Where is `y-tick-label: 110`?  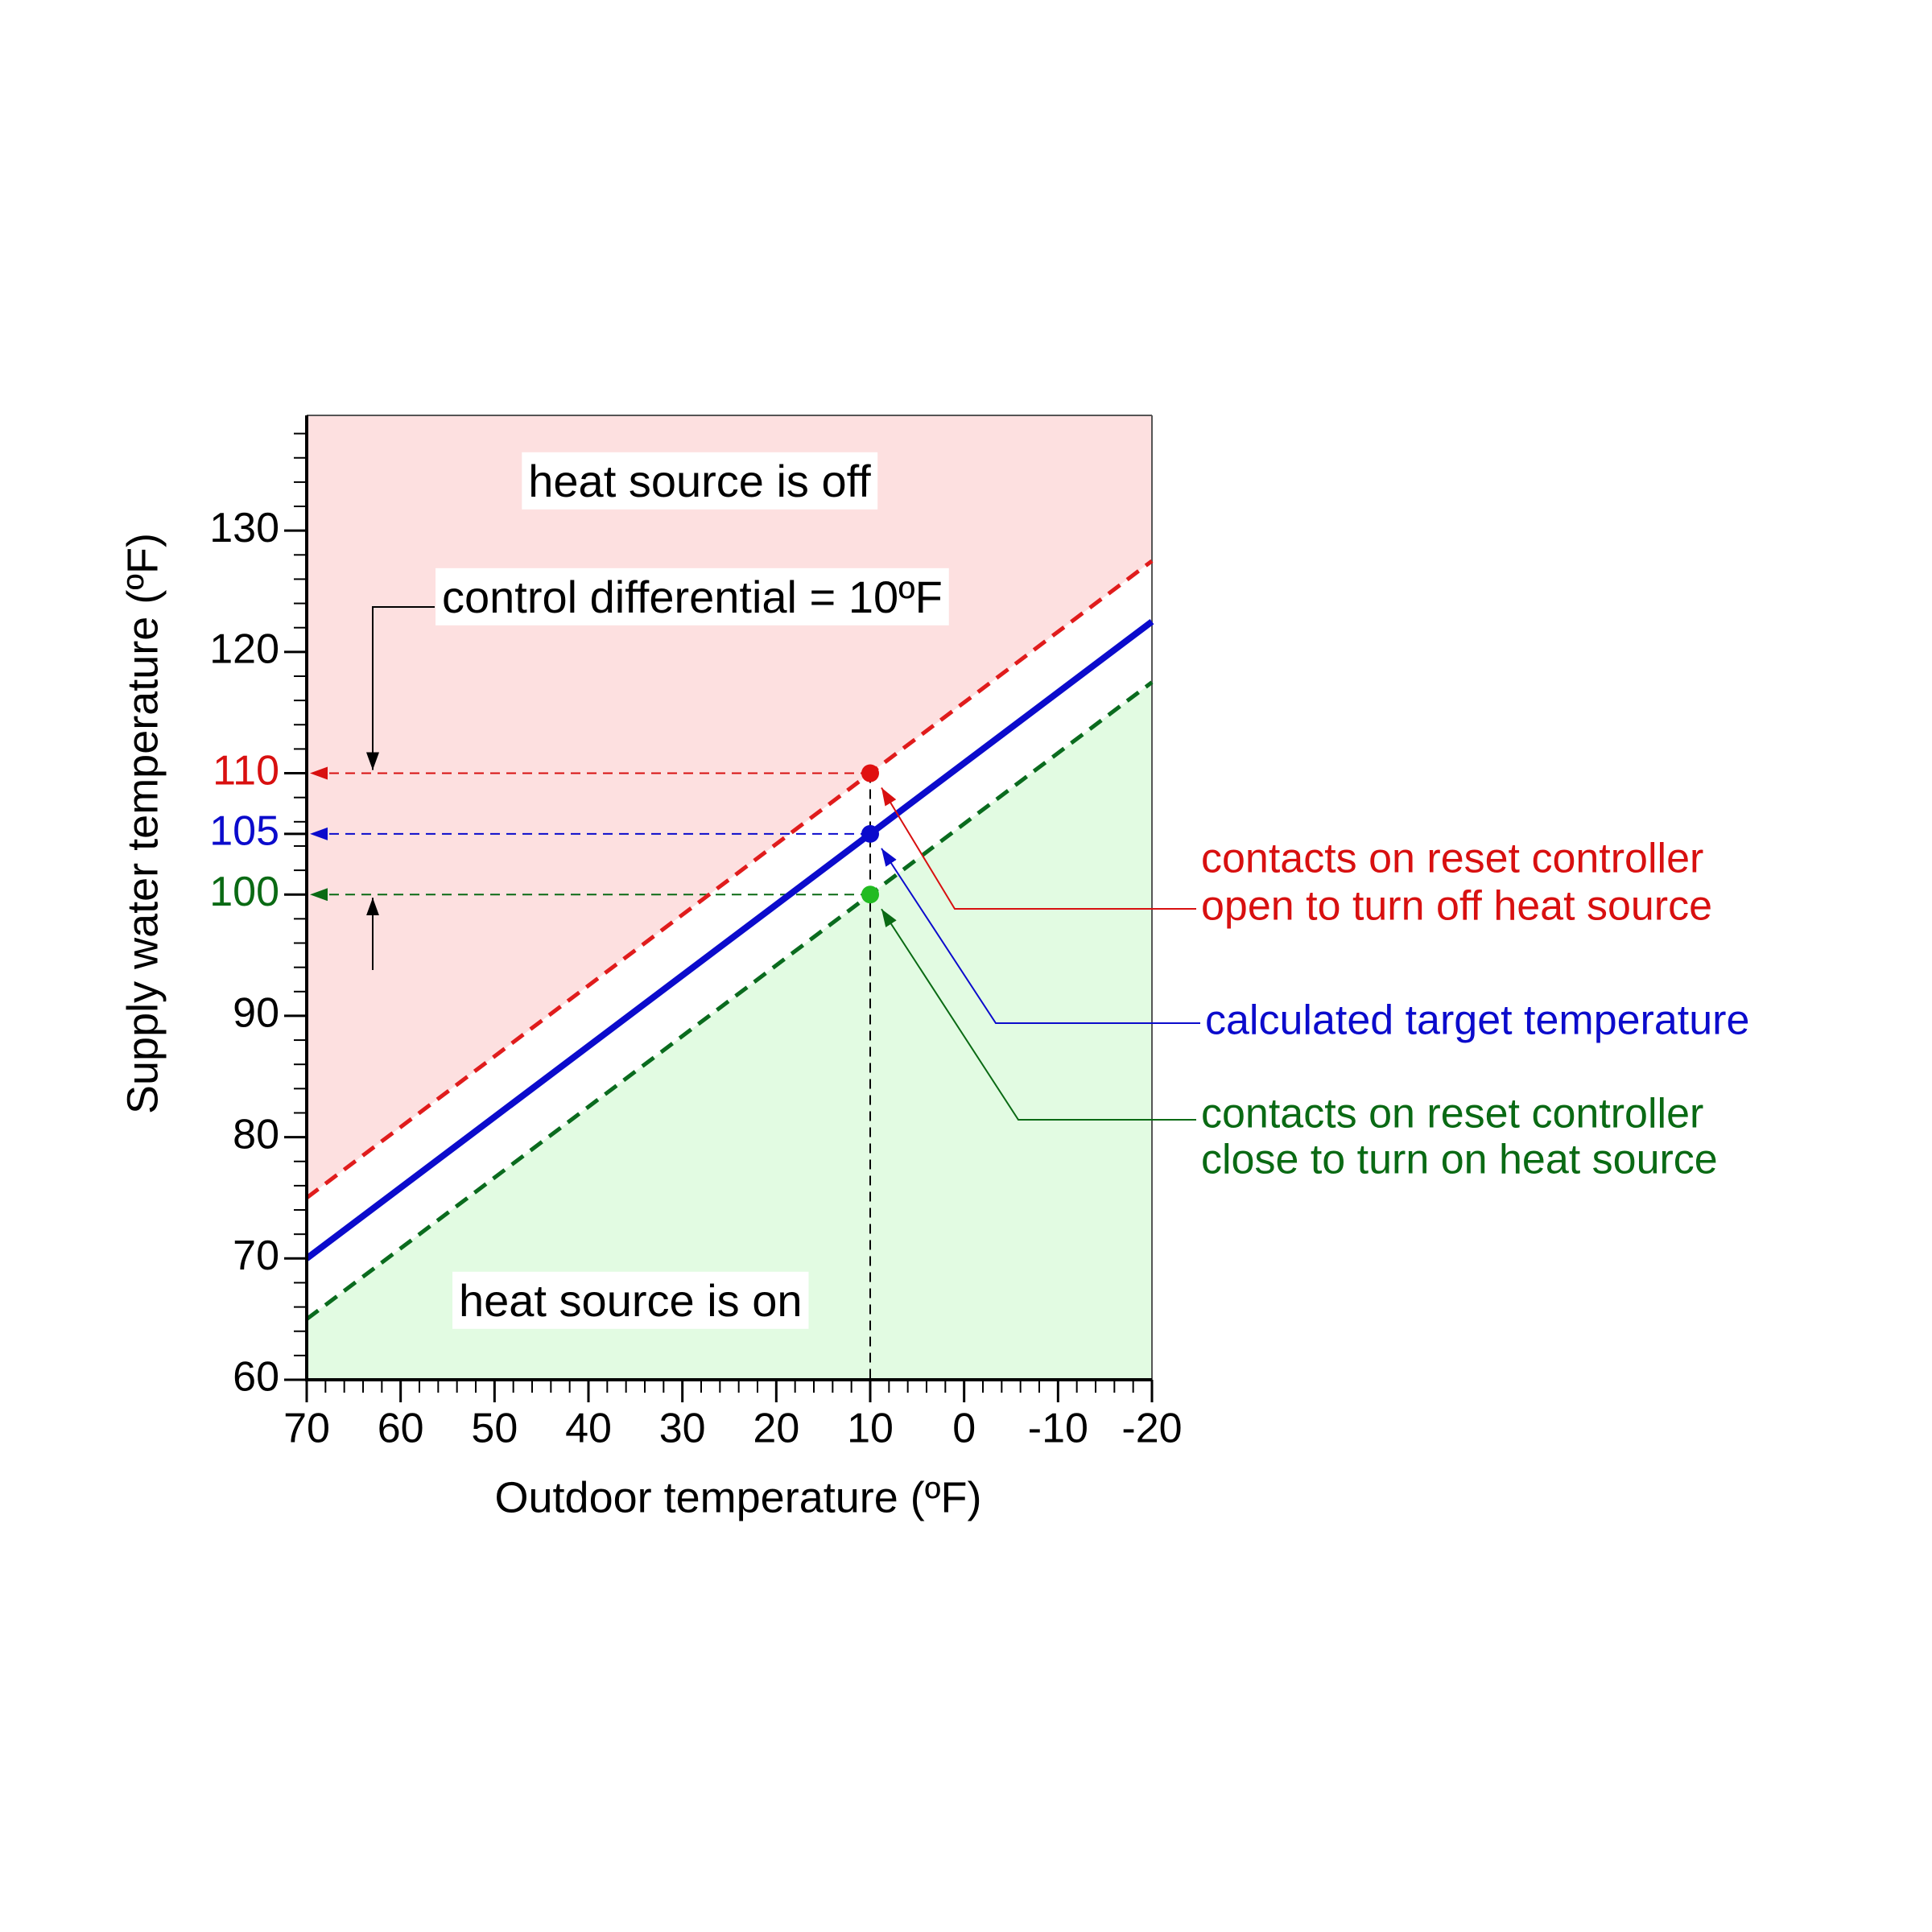
y-tick-label: 110 is located at coordinates (246, 770).